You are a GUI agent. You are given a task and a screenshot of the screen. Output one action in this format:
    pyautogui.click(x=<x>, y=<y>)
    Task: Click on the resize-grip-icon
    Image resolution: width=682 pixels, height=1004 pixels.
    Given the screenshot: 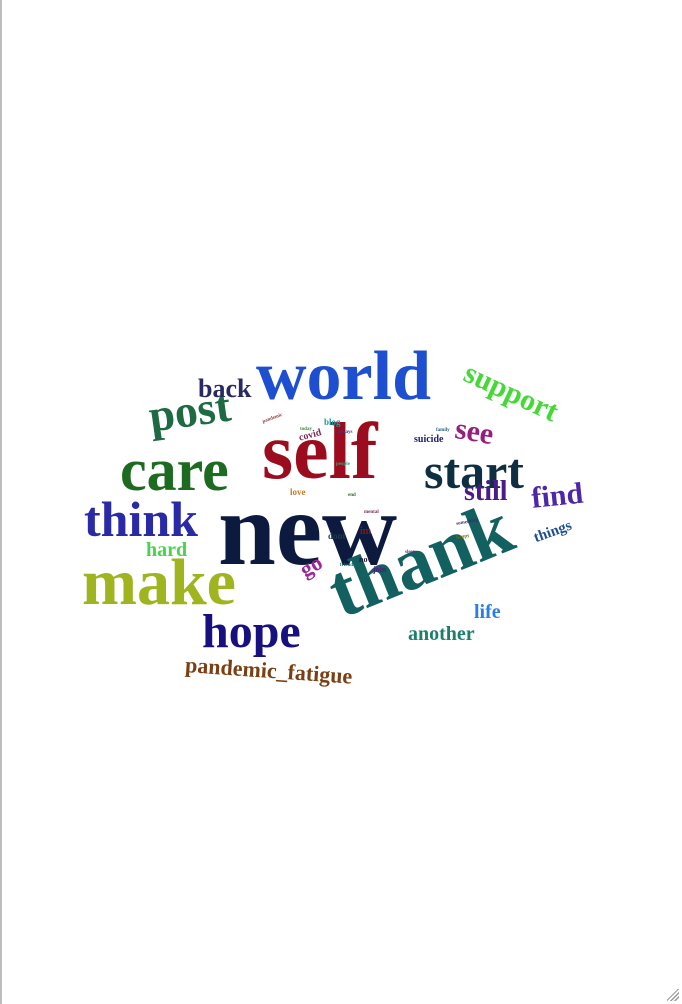 What is the action you would take?
    pyautogui.click(x=673, y=995)
    